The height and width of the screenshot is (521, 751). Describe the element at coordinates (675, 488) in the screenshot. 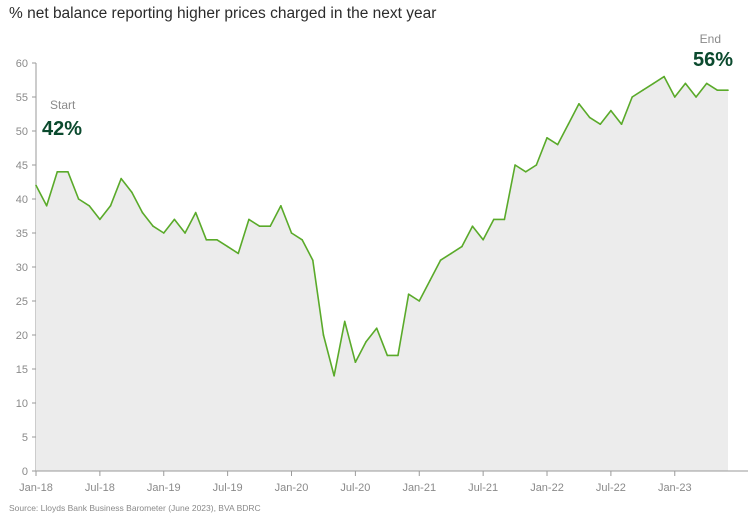

I see `x-tick-label: Jan-23` at that location.